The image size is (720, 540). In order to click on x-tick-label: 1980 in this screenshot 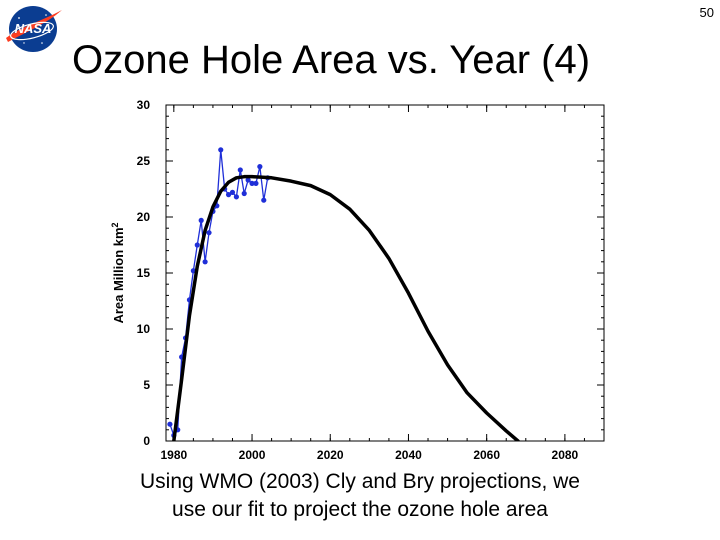, I will do `click(173, 455)`.